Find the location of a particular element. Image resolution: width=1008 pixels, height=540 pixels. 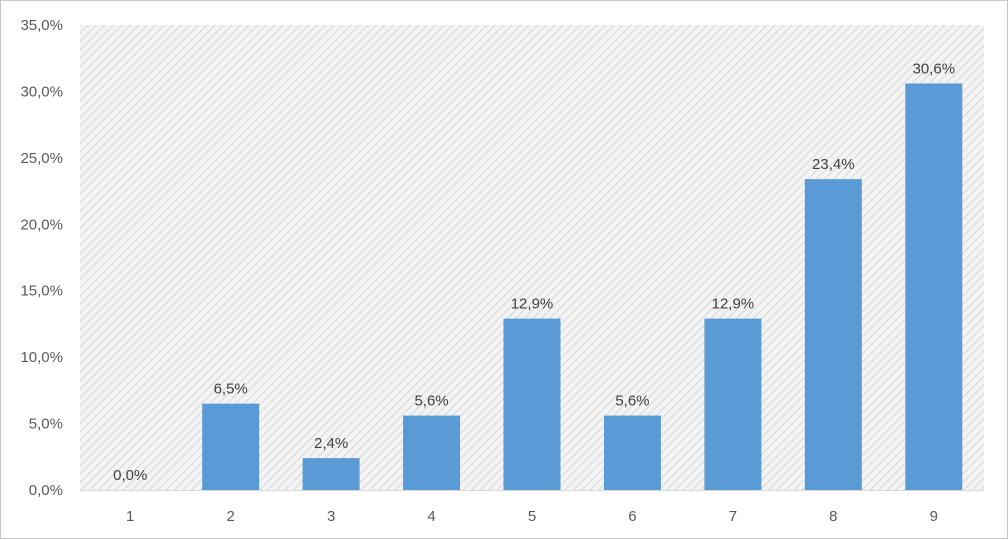

data-label-5: 12,9% is located at coordinates (532, 304).